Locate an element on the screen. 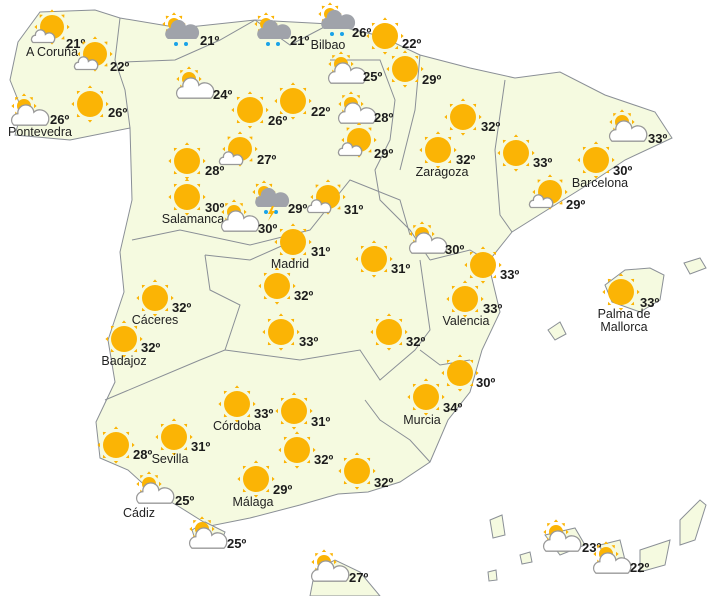 The image size is (709, 596). temperature-label: 22º is located at coordinates (120, 66).